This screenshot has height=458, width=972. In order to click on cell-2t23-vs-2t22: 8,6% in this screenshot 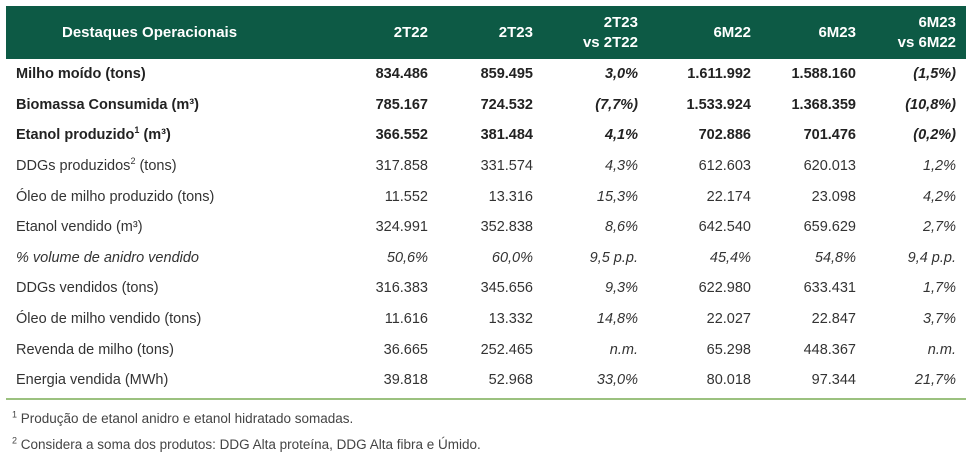, I will do `click(621, 227)`.